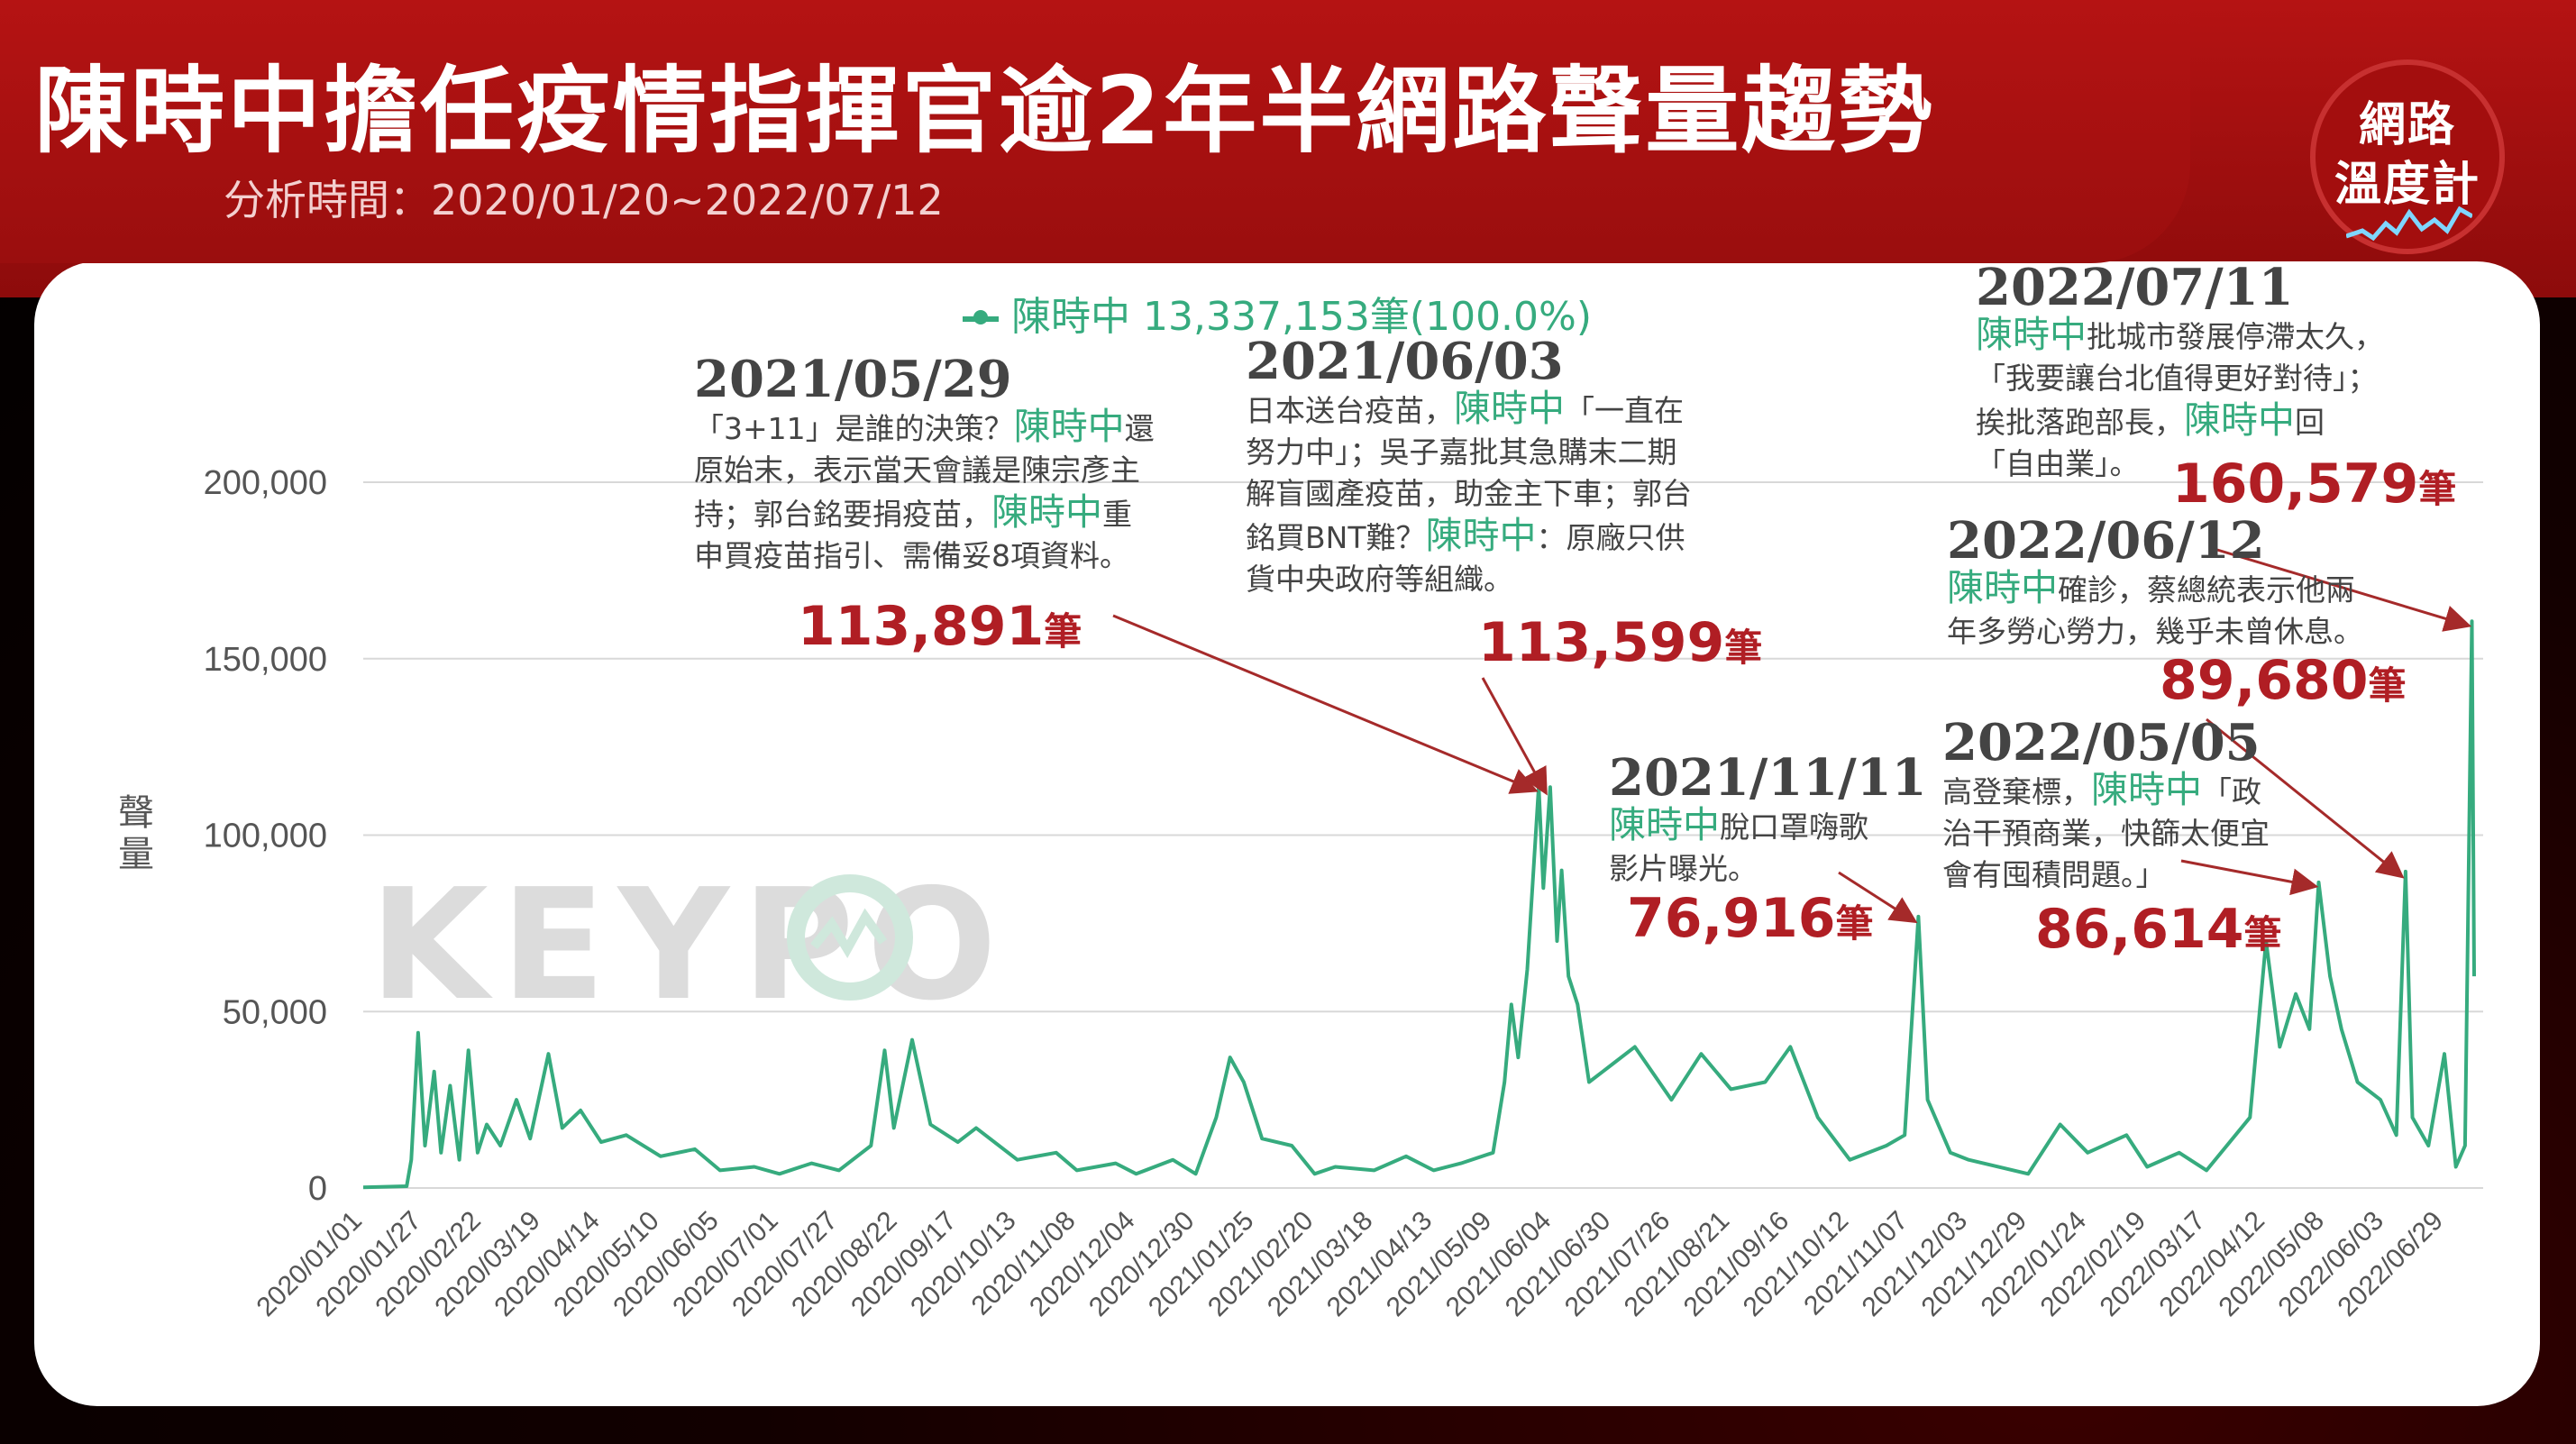 This screenshot has height=1444, width=2576. What do you see at coordinates (2407, 156) in the screenshot?
I see `logo-badge: 網路 溫度計` at bounding box center [2407, 156].